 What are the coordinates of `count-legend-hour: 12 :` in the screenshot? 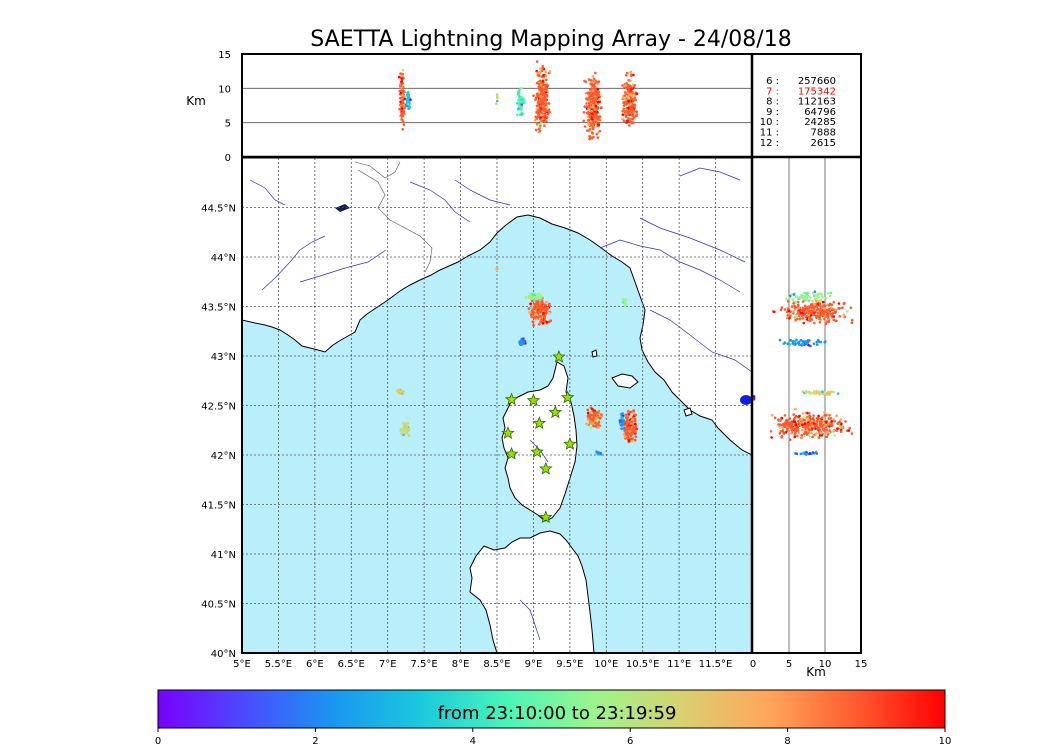 It's located at (769, 143).